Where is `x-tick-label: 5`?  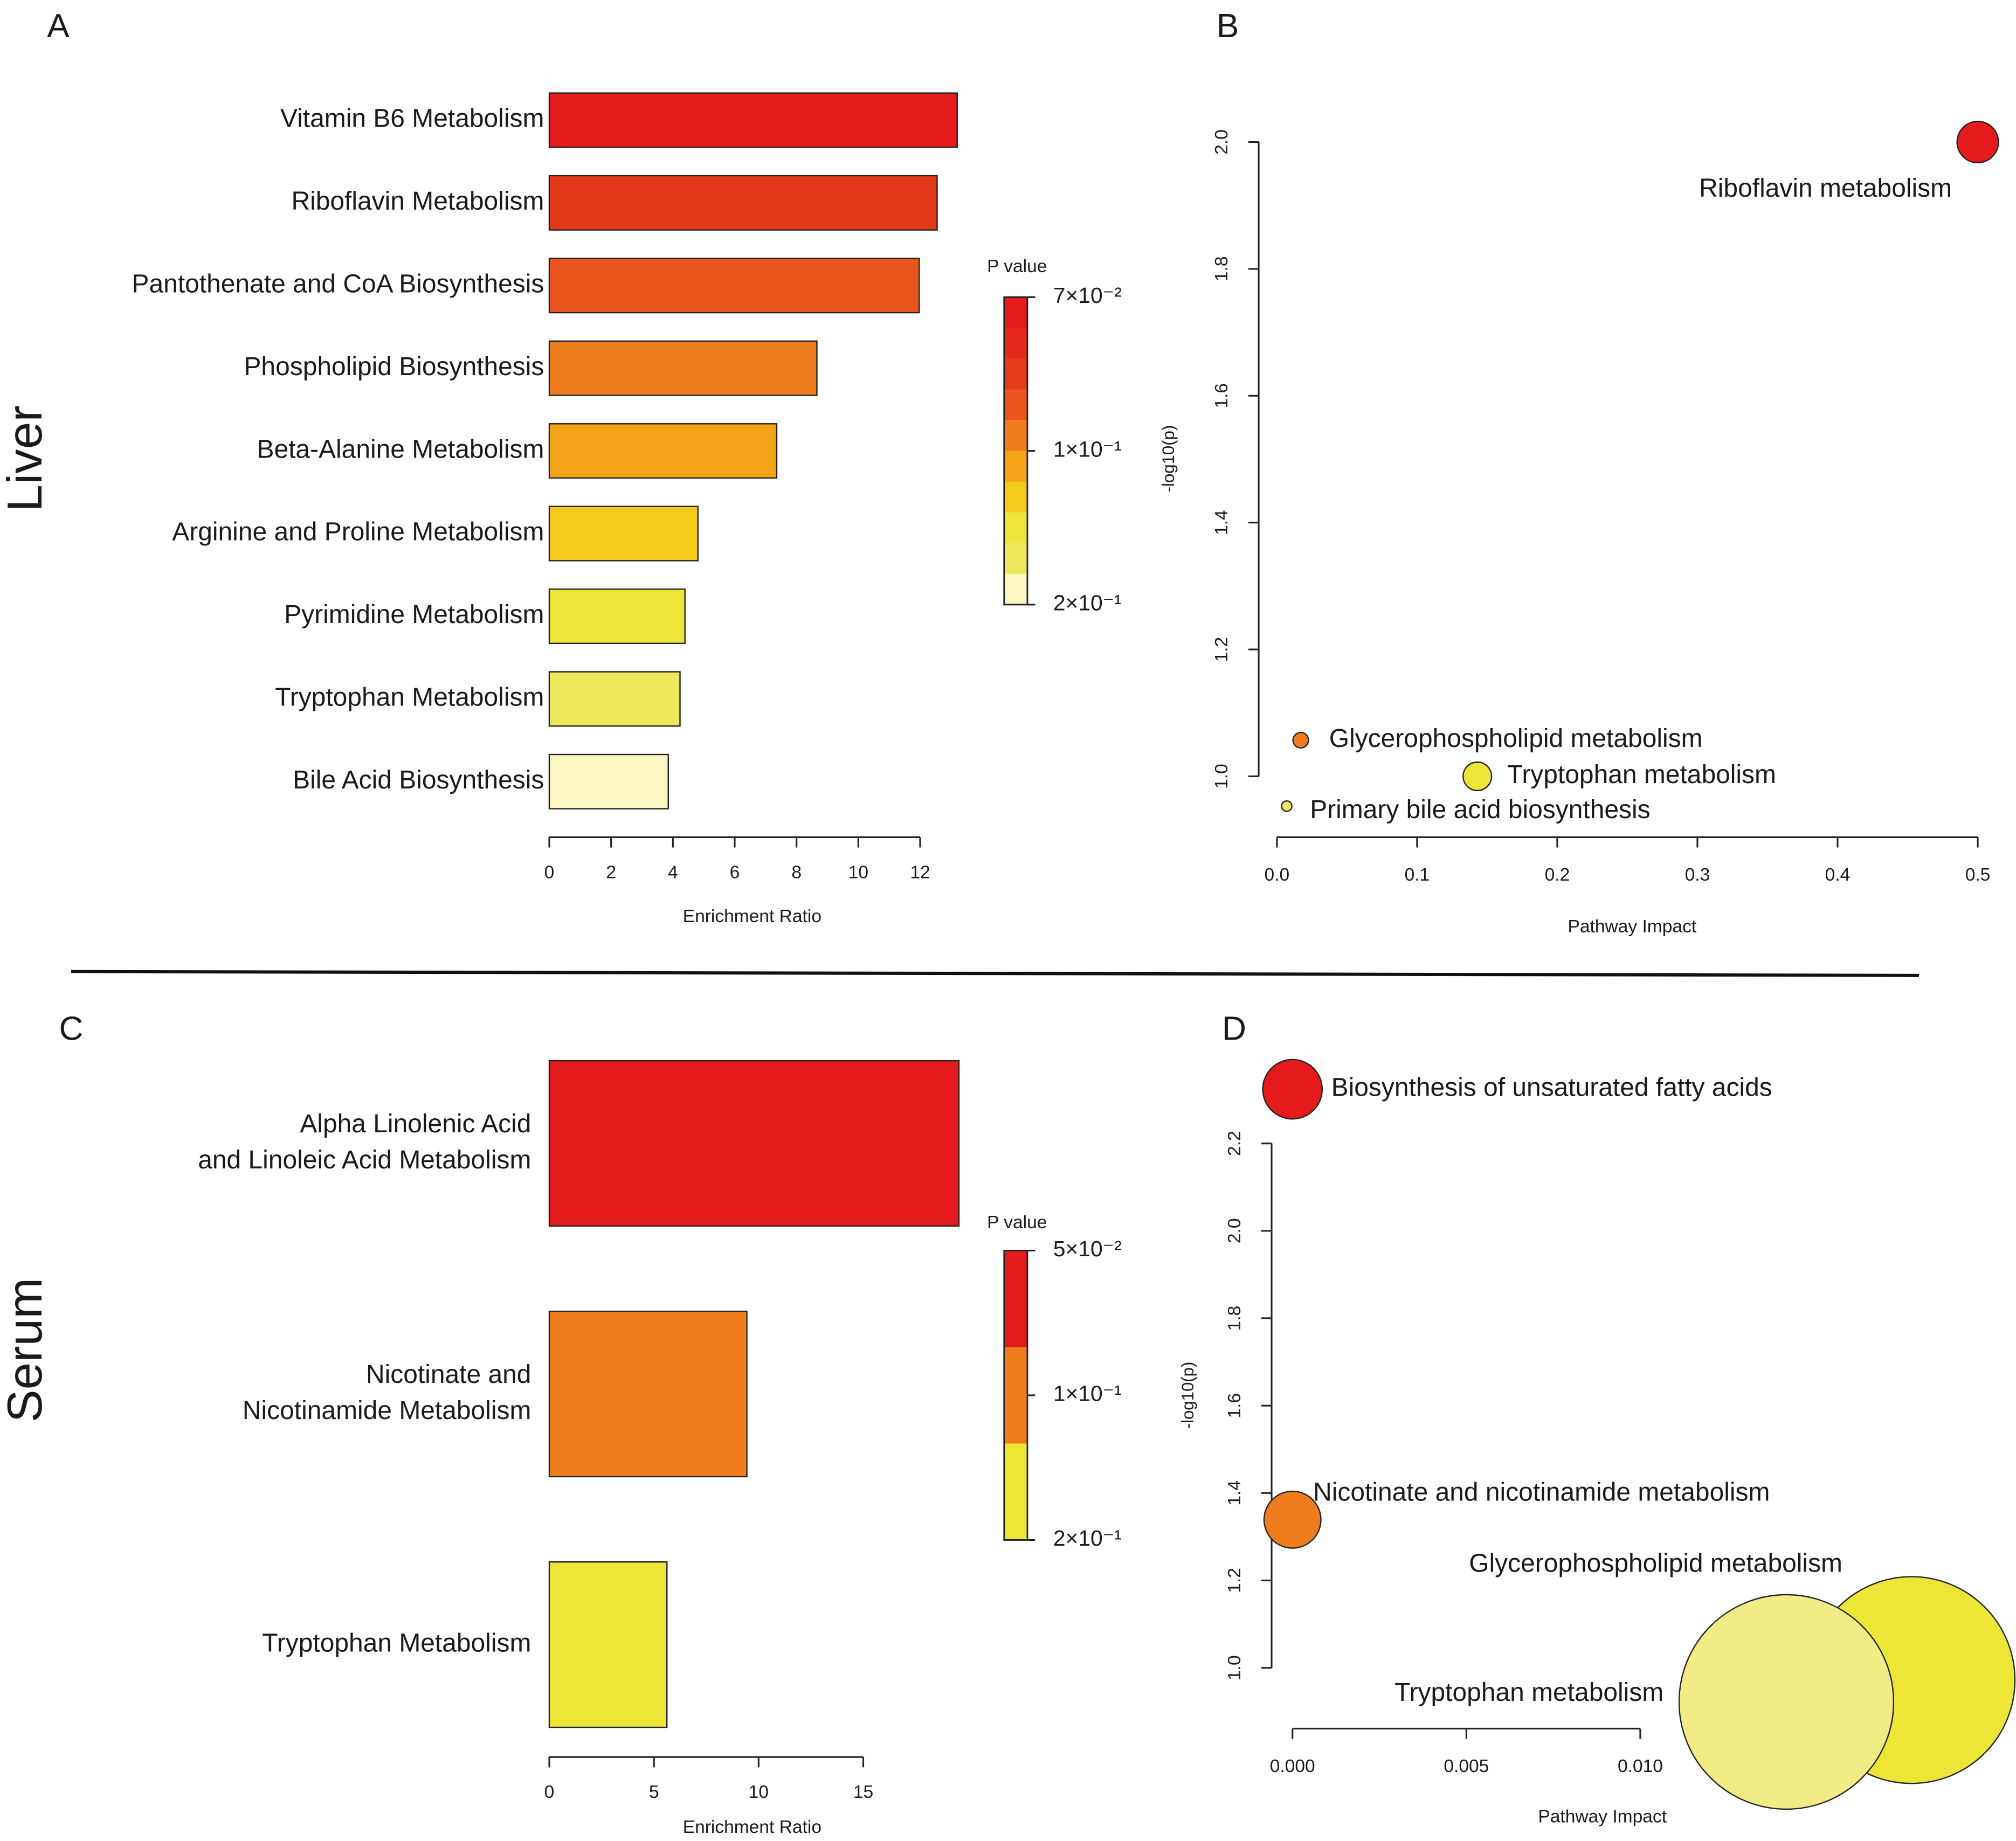 x-tick-label: 5 is located at coordinates (654, 1792).